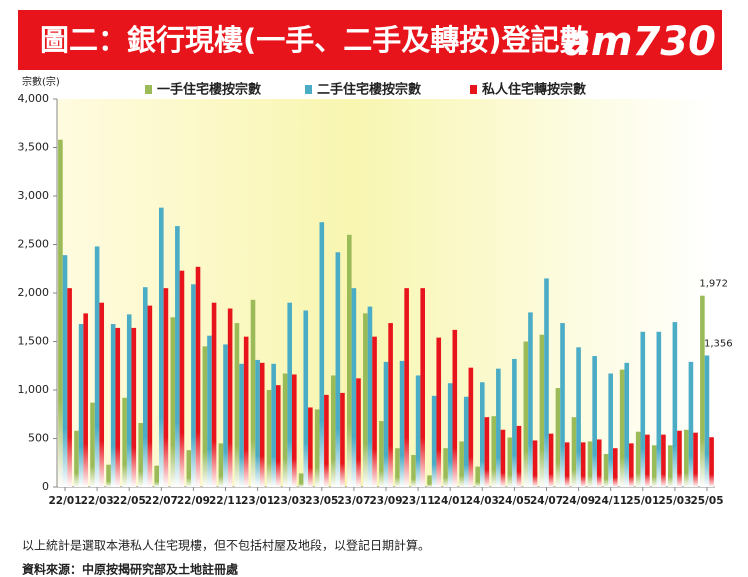 The width and height of the screenshot is (748, 577). I want to click on y-tick-label: 4,000, so click(34, 98).